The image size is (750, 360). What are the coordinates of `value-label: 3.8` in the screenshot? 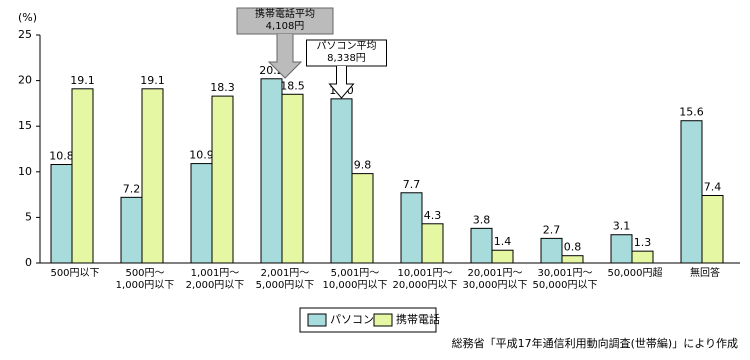 It's located at (482, 219).